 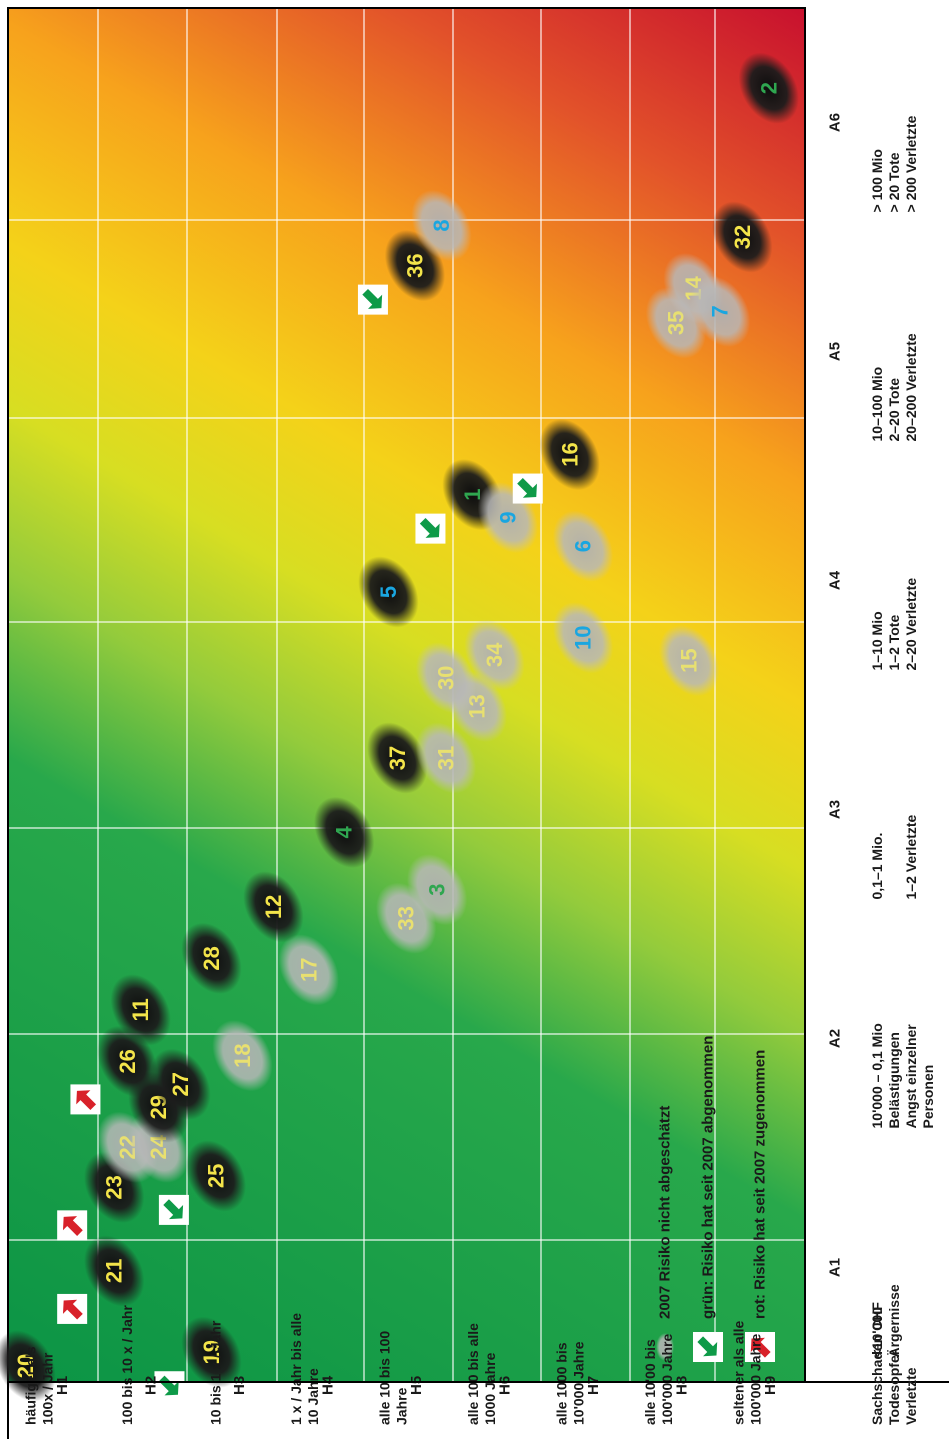 I want to click on y-category-code: H8, so click(x=682, y=1385).